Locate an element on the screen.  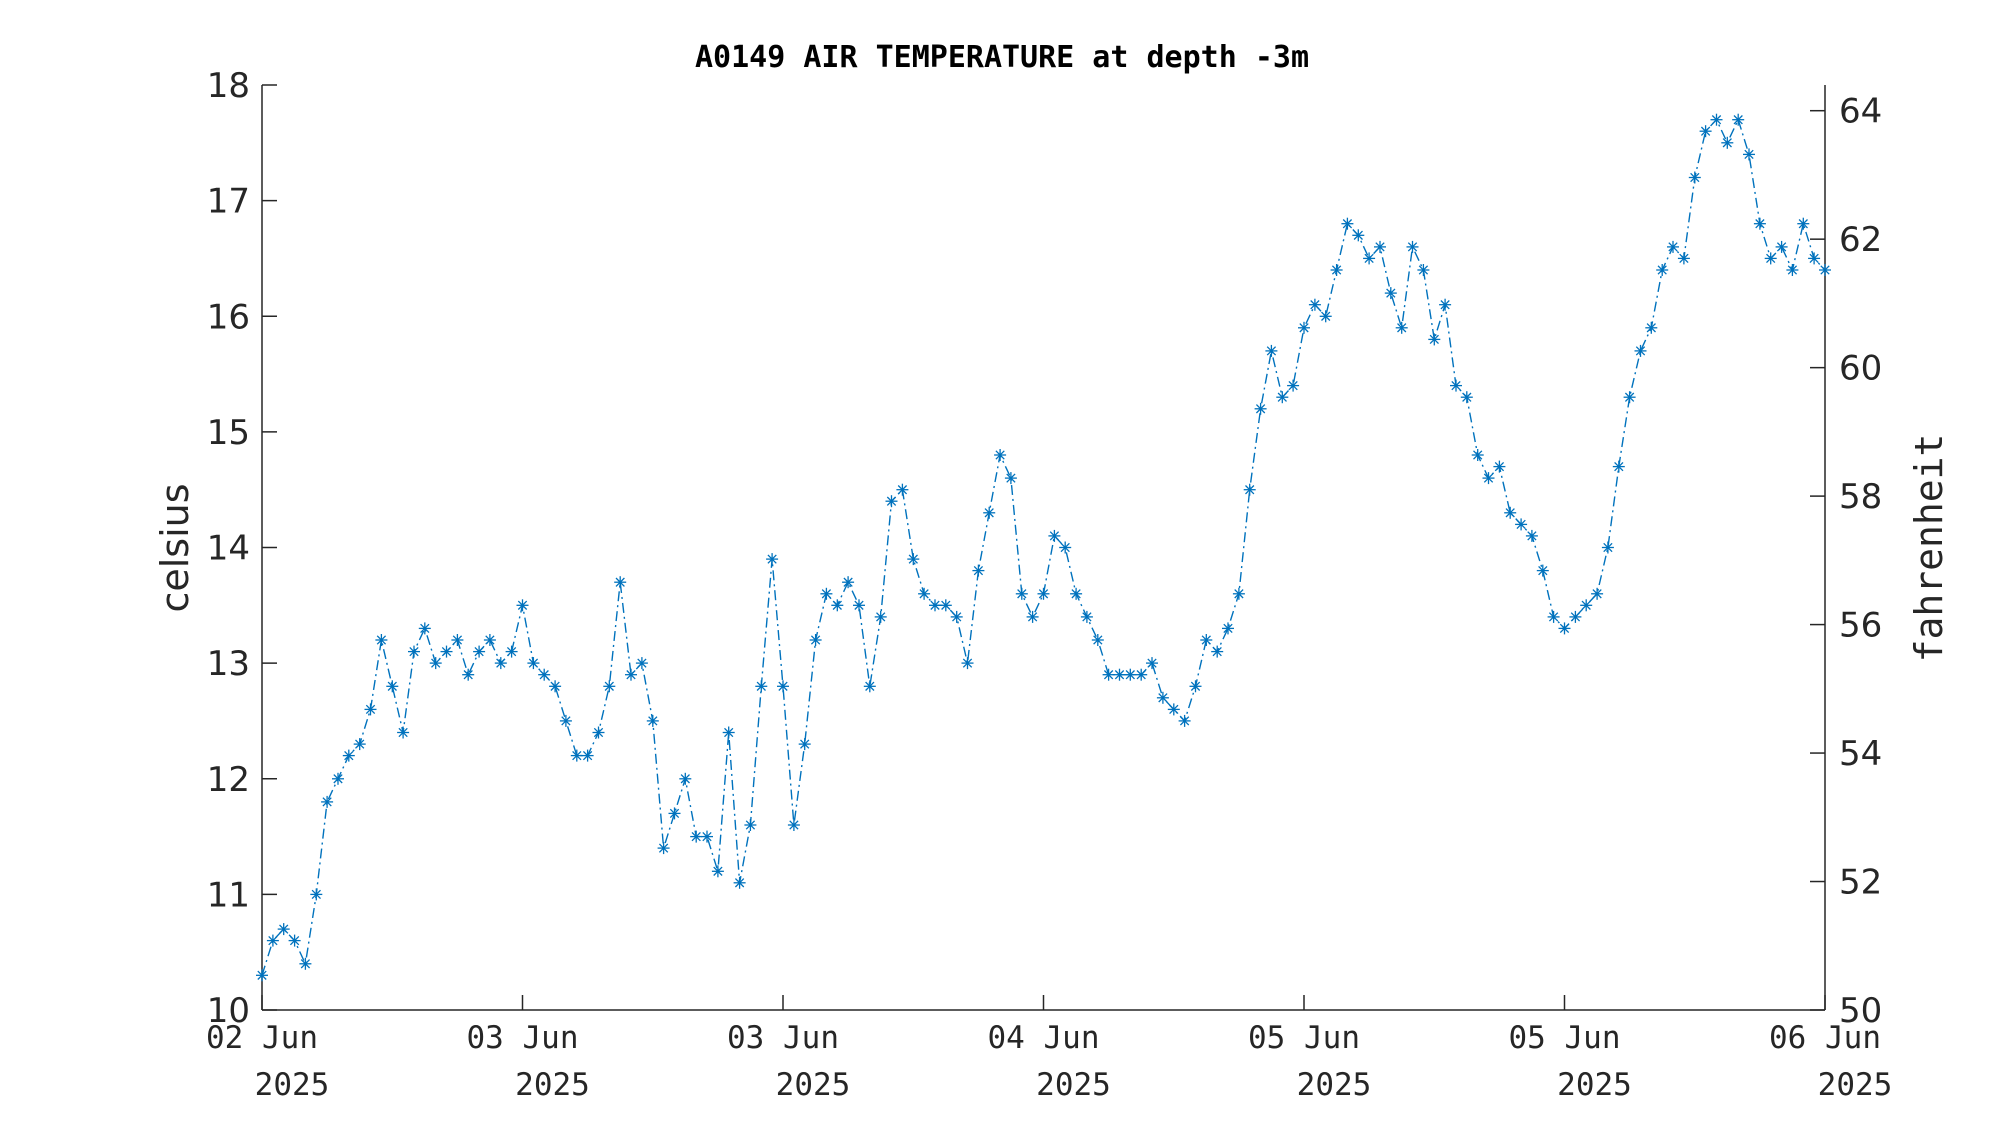
y-tick-label-right: 56 is located at coordinates (1860, 626).